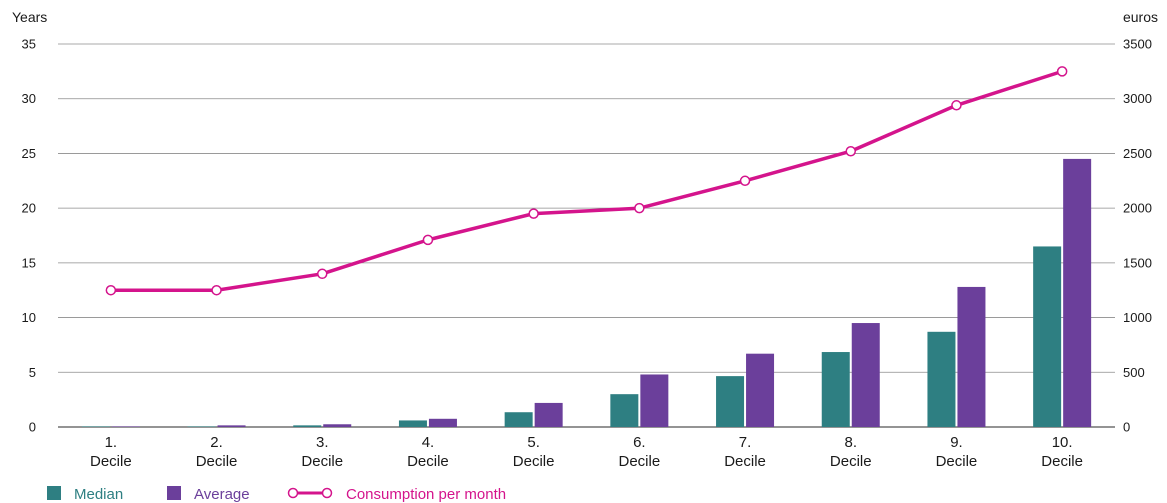 This screenshot has height=503, width=1167. I want to click on right-tick-label: 500, so click(1134, 372).